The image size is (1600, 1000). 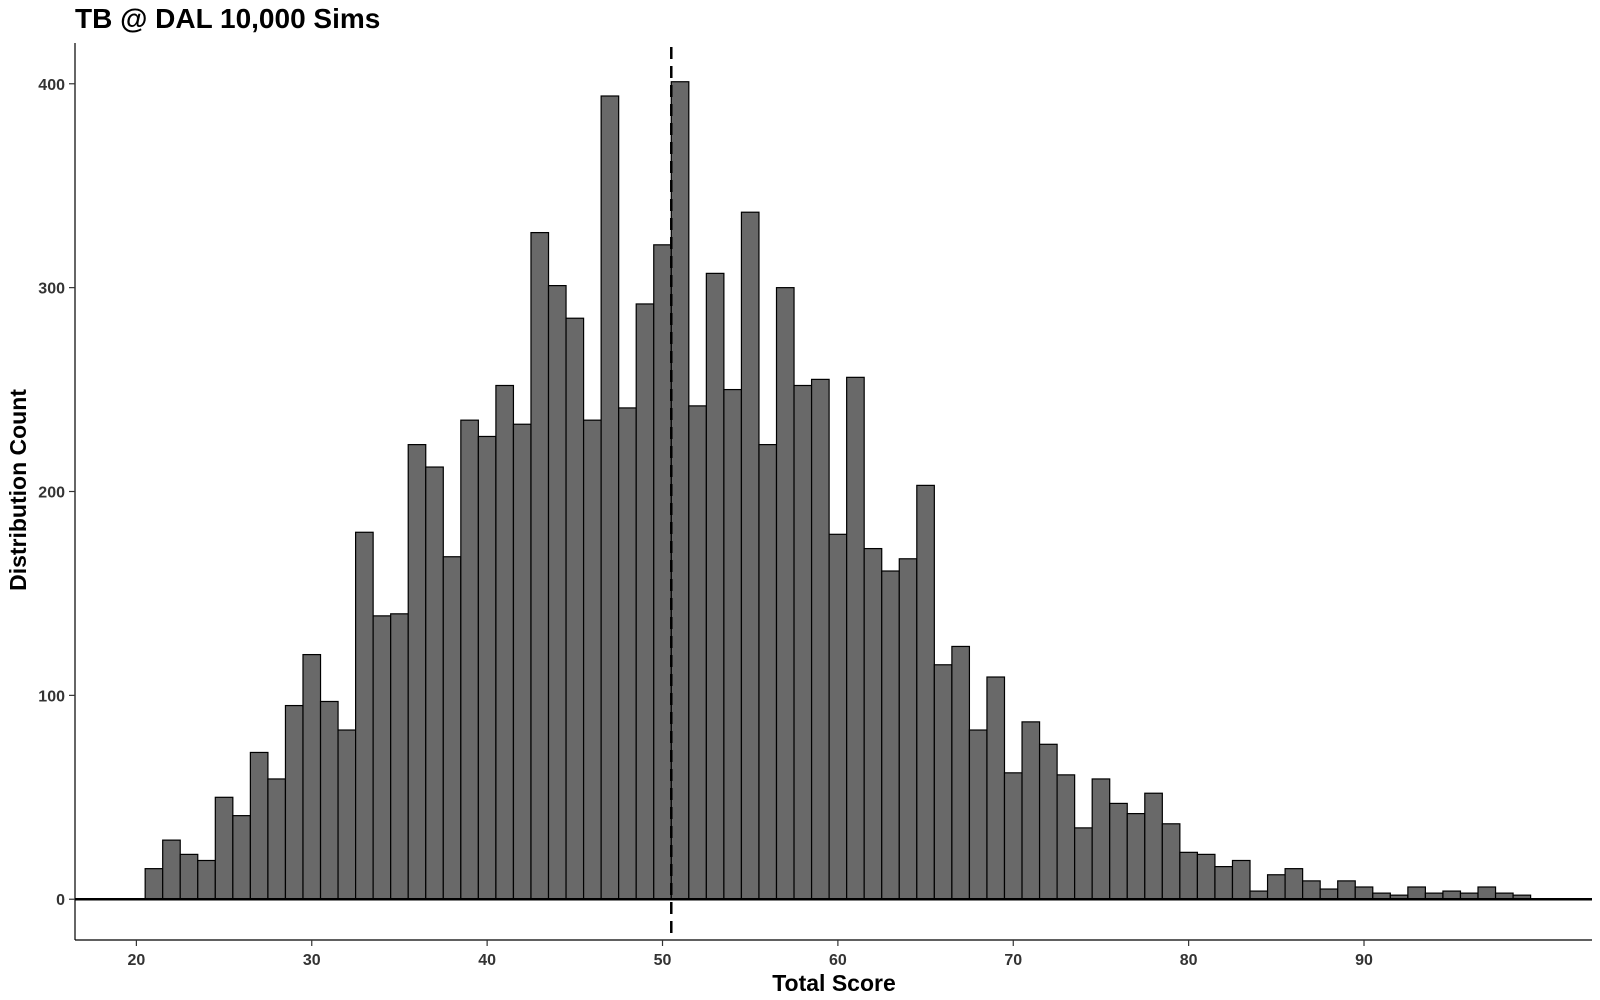 I want to click on y-tick-label-300: 300, so click(x=51, y=289).